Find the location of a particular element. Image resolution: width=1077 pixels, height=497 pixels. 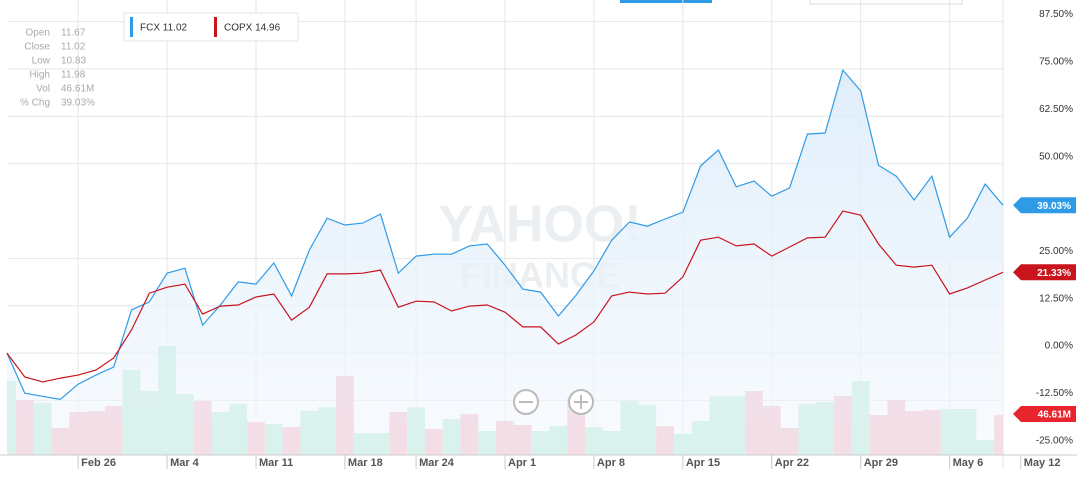

info-label: % Chg is located at coordinates (35, 103).